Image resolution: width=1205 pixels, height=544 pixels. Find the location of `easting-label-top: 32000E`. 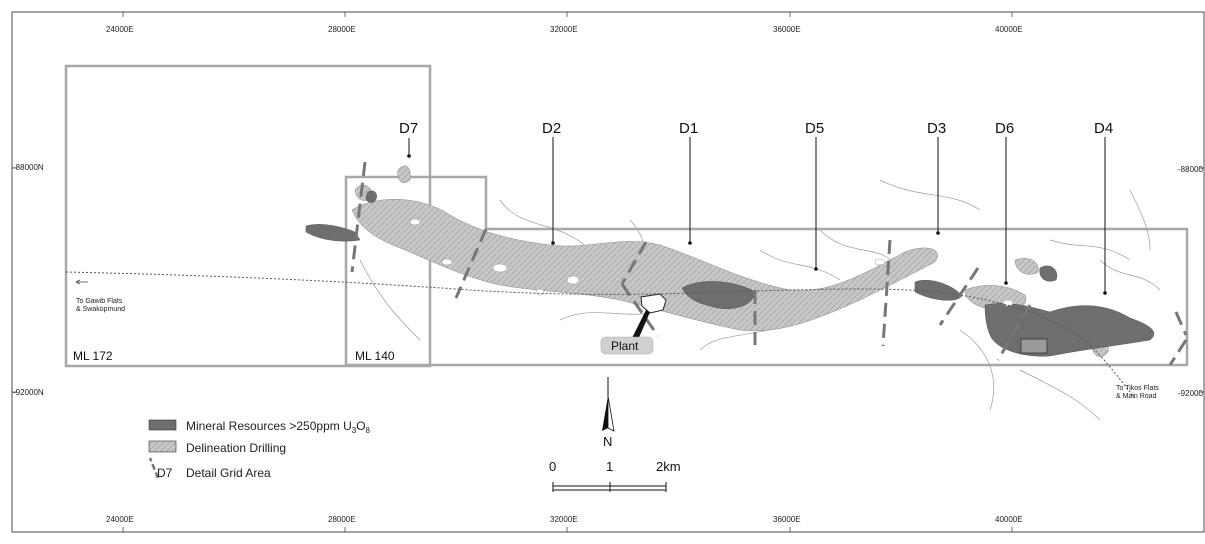

easting-label-top: 32000E is located at coordinates (564, 29).